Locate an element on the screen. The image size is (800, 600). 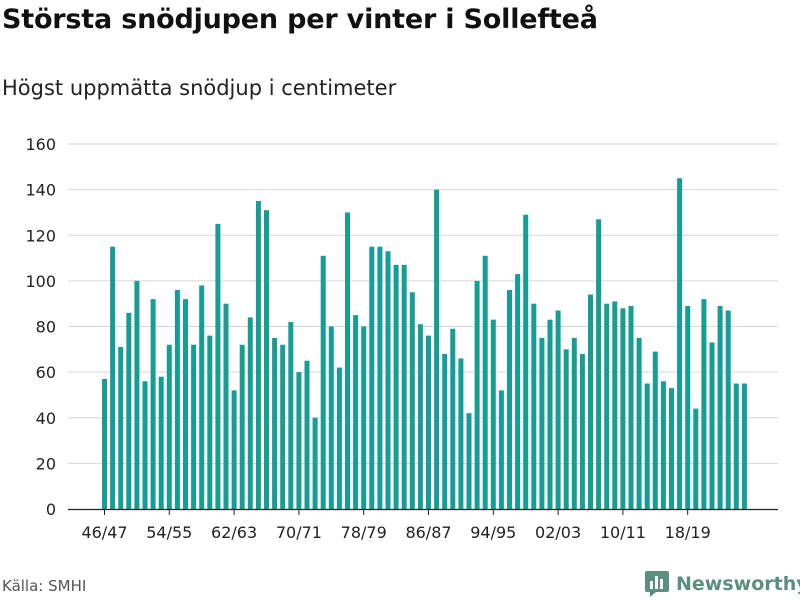
chart-title: Största snödjupen per vinter i Sollefteå is located at coordinates (300, 19).